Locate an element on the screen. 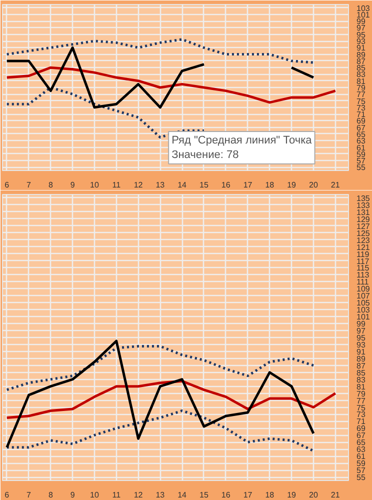 The image size is (372, 500). y-tick-label: 97 is located at coordinates (361, 331).